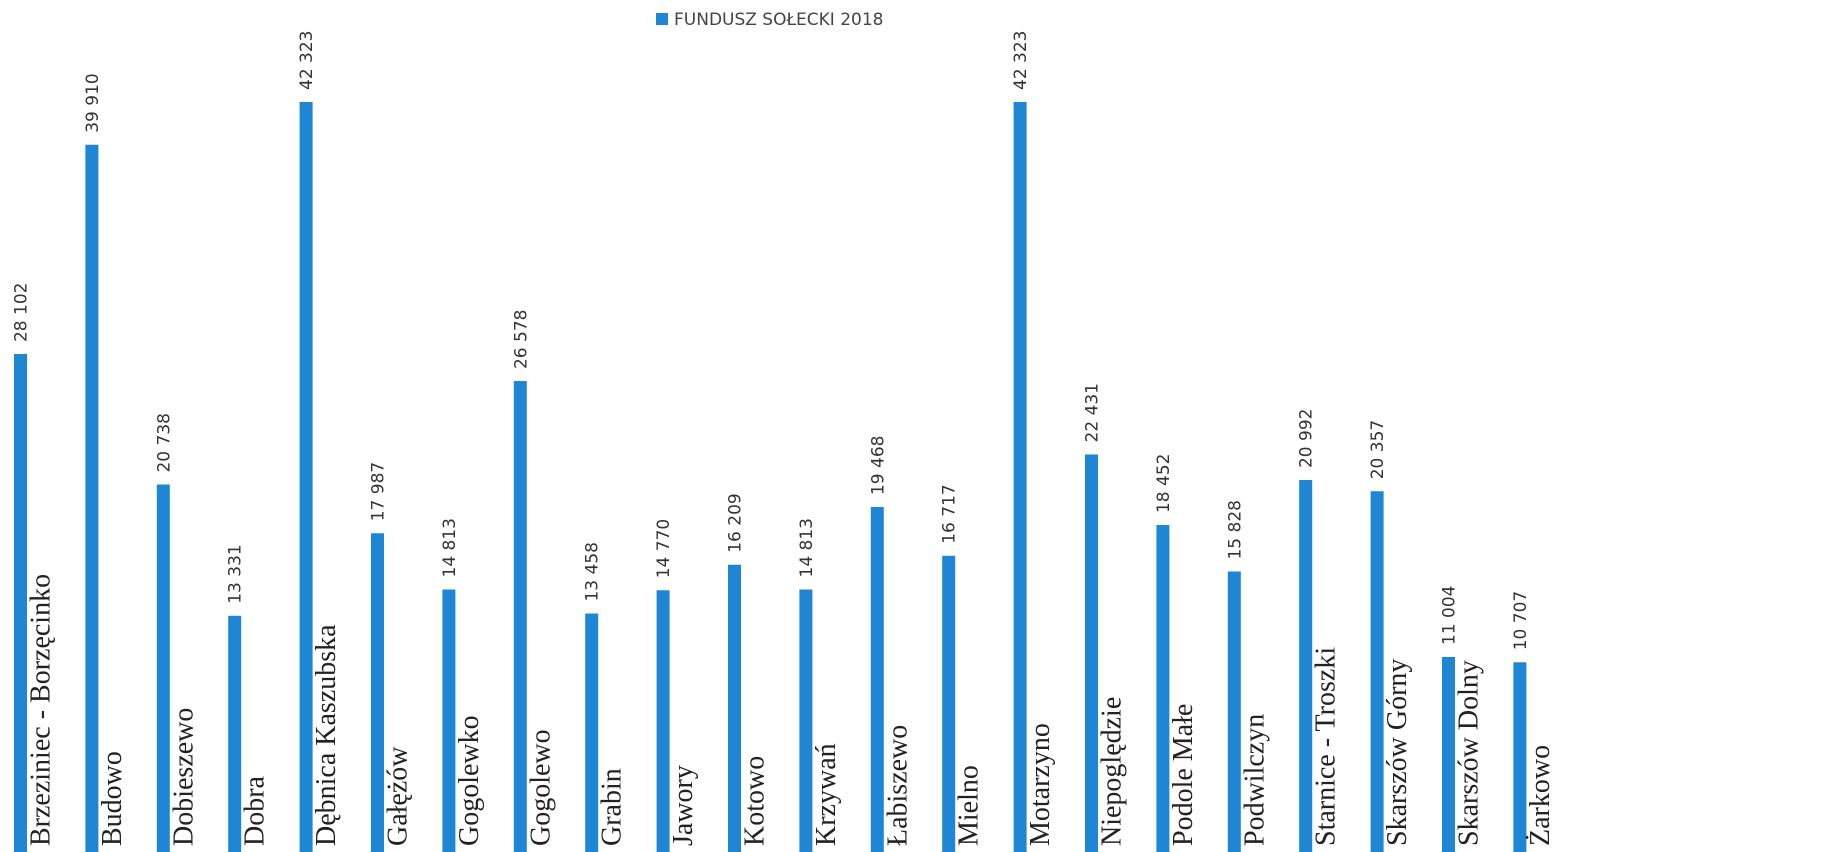 The image size is (1822, 852). I want to click on value-label: 13 458, so click(593, 571).